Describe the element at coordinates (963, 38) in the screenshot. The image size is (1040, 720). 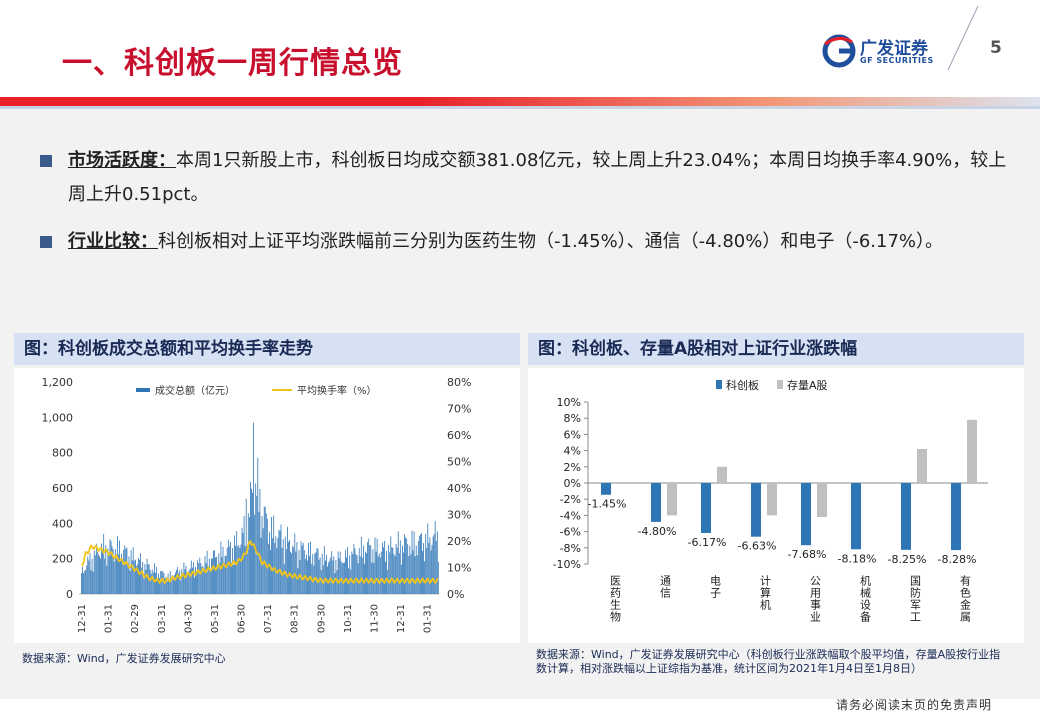
I see `header-divider-slash` at that location.